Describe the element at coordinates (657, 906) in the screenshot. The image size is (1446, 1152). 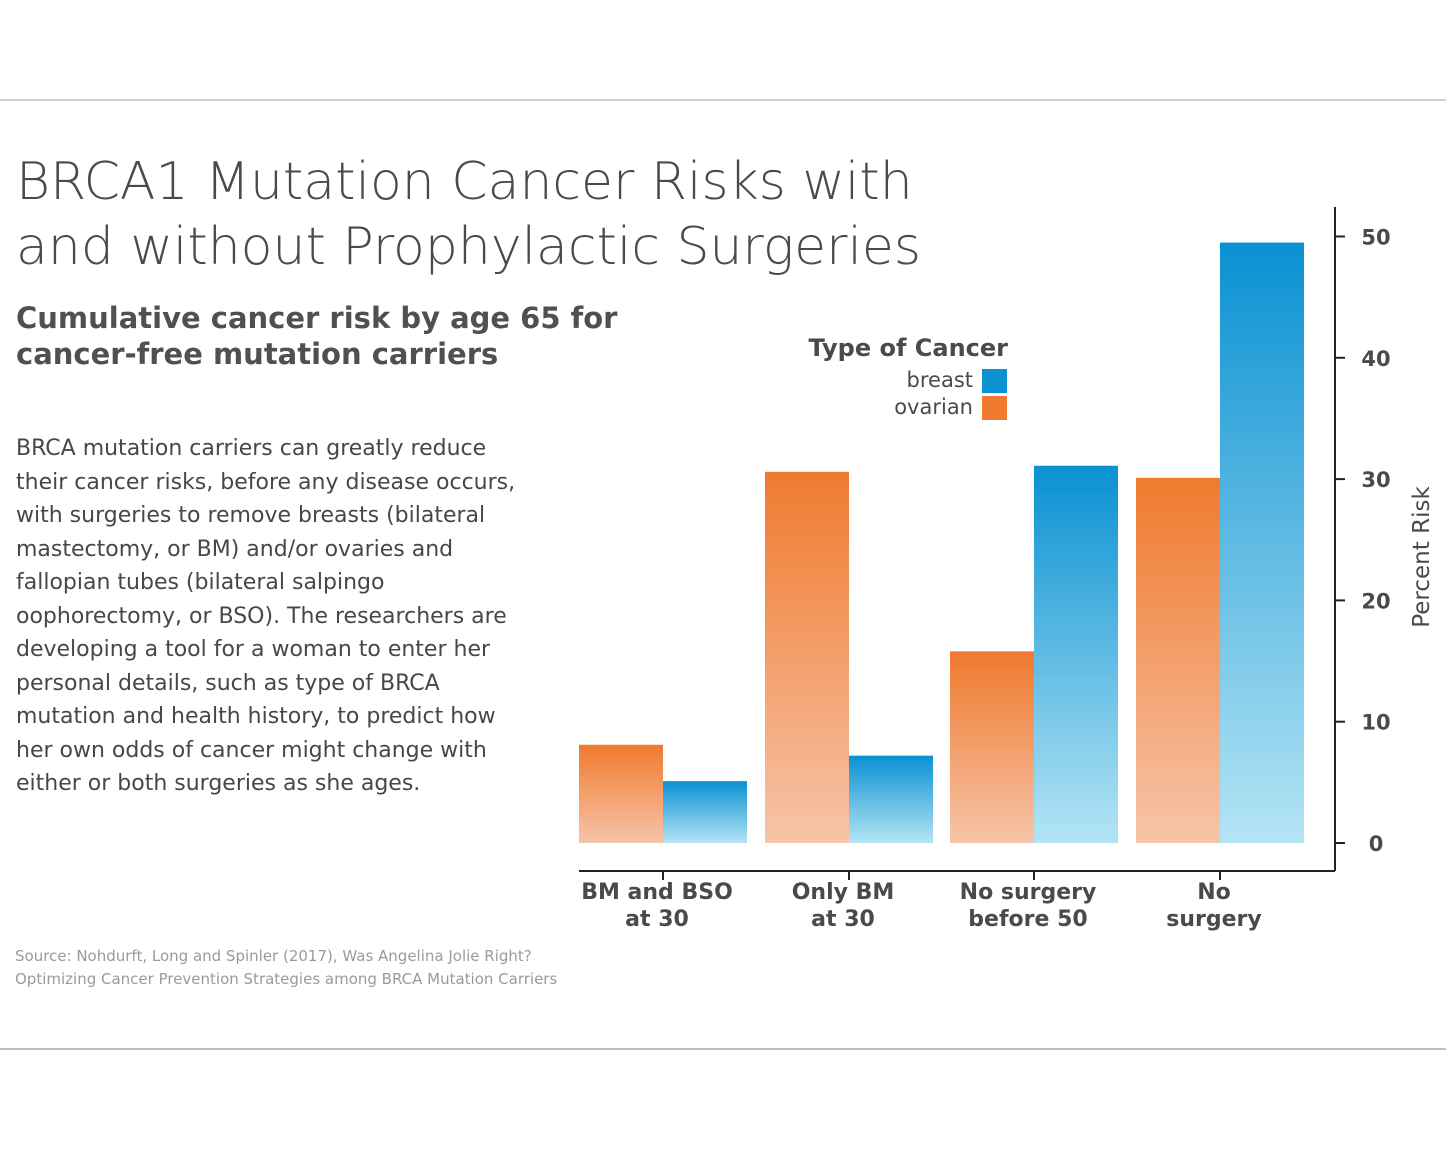
I see `x-tick-label: BM and BSO at 30` at that location.